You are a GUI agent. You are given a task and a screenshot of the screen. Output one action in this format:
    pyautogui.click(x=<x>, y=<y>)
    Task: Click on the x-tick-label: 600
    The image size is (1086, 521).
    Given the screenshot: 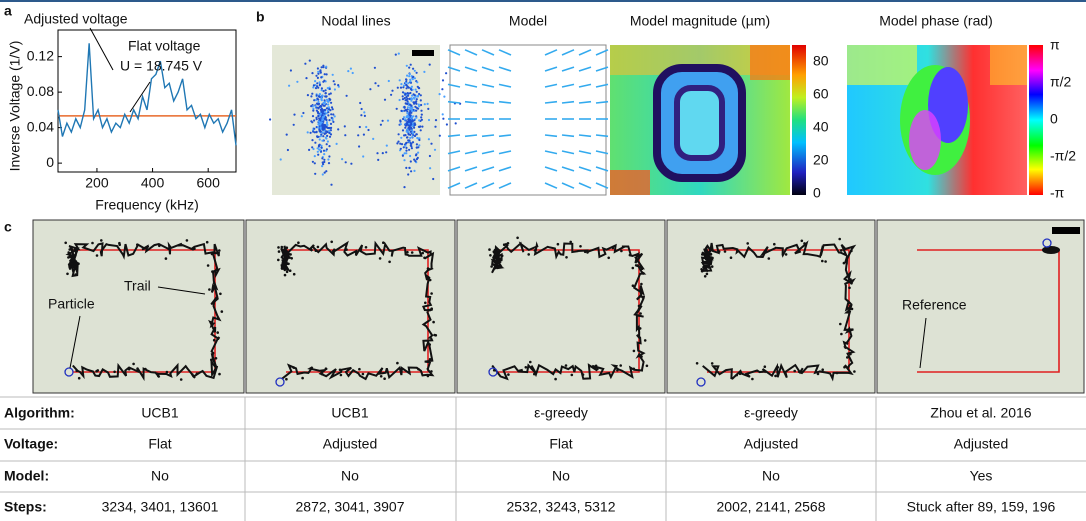 What is the action you would take?
    pyautogui.click(x=209, y=183)
    